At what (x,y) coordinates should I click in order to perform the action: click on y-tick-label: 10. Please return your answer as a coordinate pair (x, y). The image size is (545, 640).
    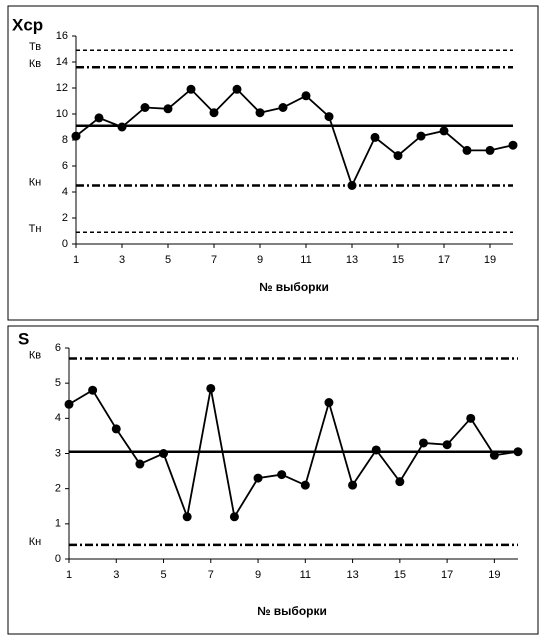
    Looking at the image, I should click on (62, 114).